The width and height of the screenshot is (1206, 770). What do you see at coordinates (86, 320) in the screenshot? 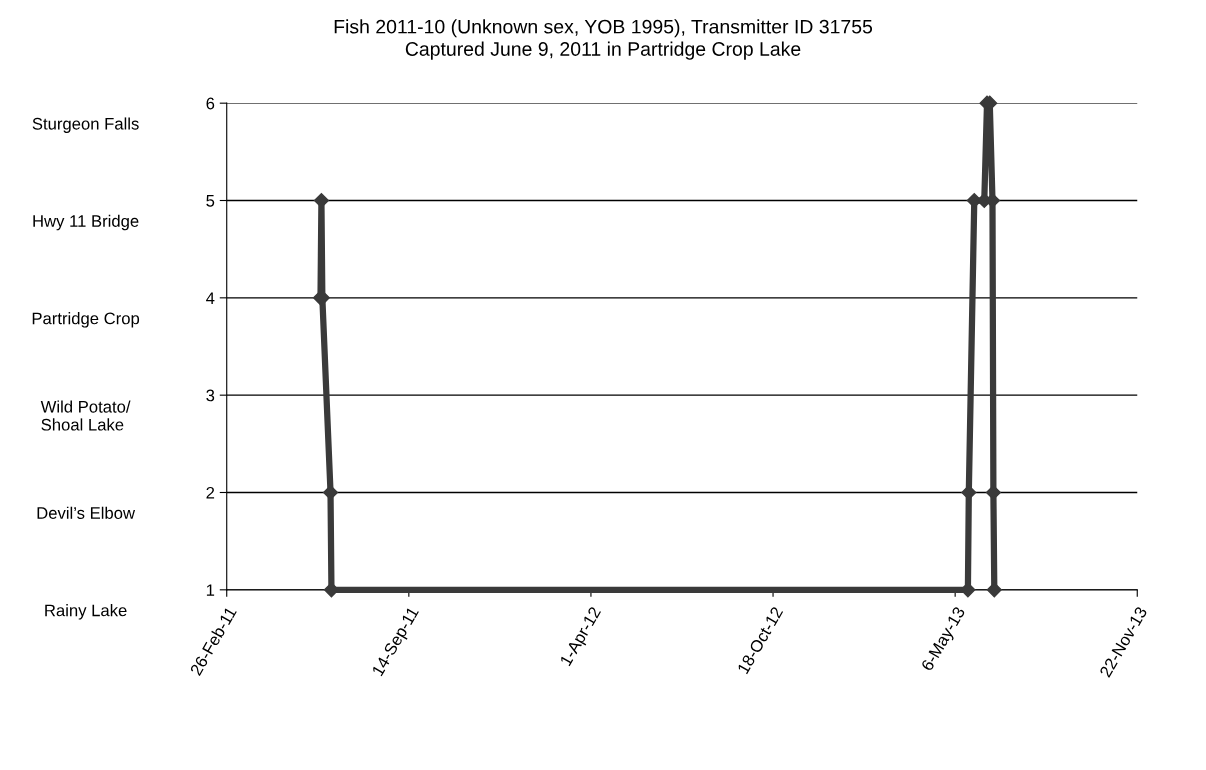
I see `text: Partridge Crop` at bounding box center [86, 320].